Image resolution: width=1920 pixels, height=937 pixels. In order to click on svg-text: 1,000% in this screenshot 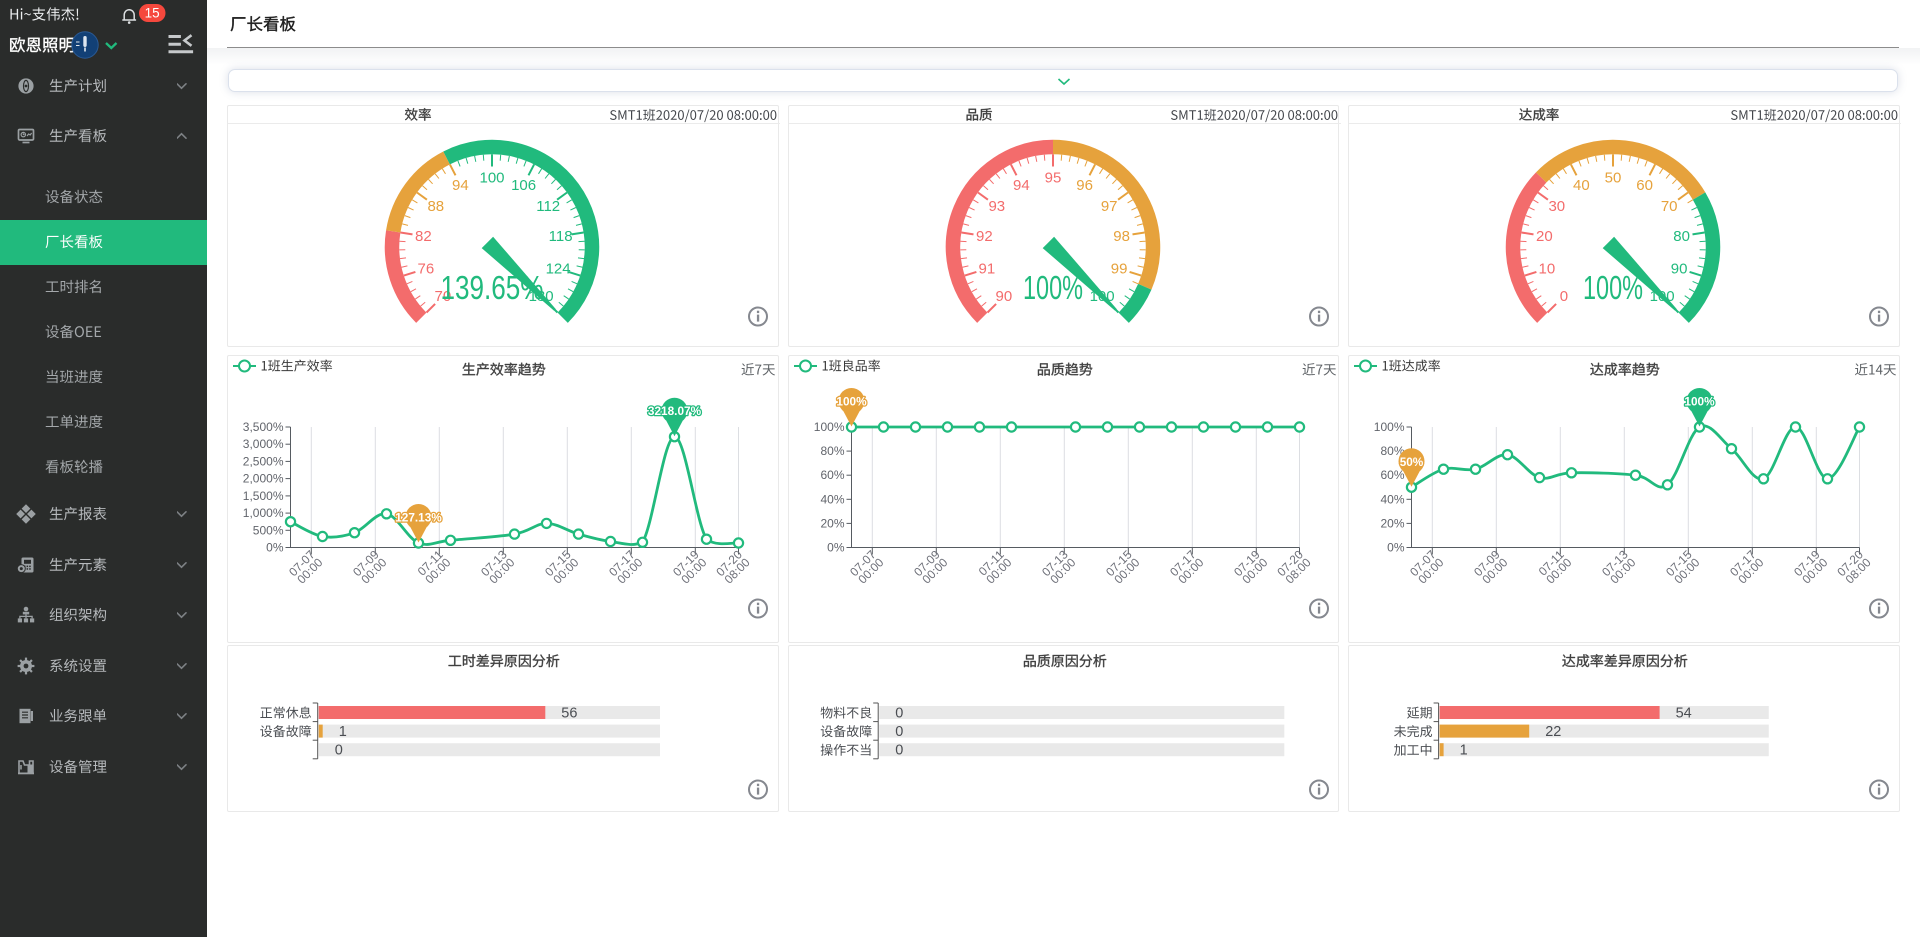, I will do `click(263, 513)`.